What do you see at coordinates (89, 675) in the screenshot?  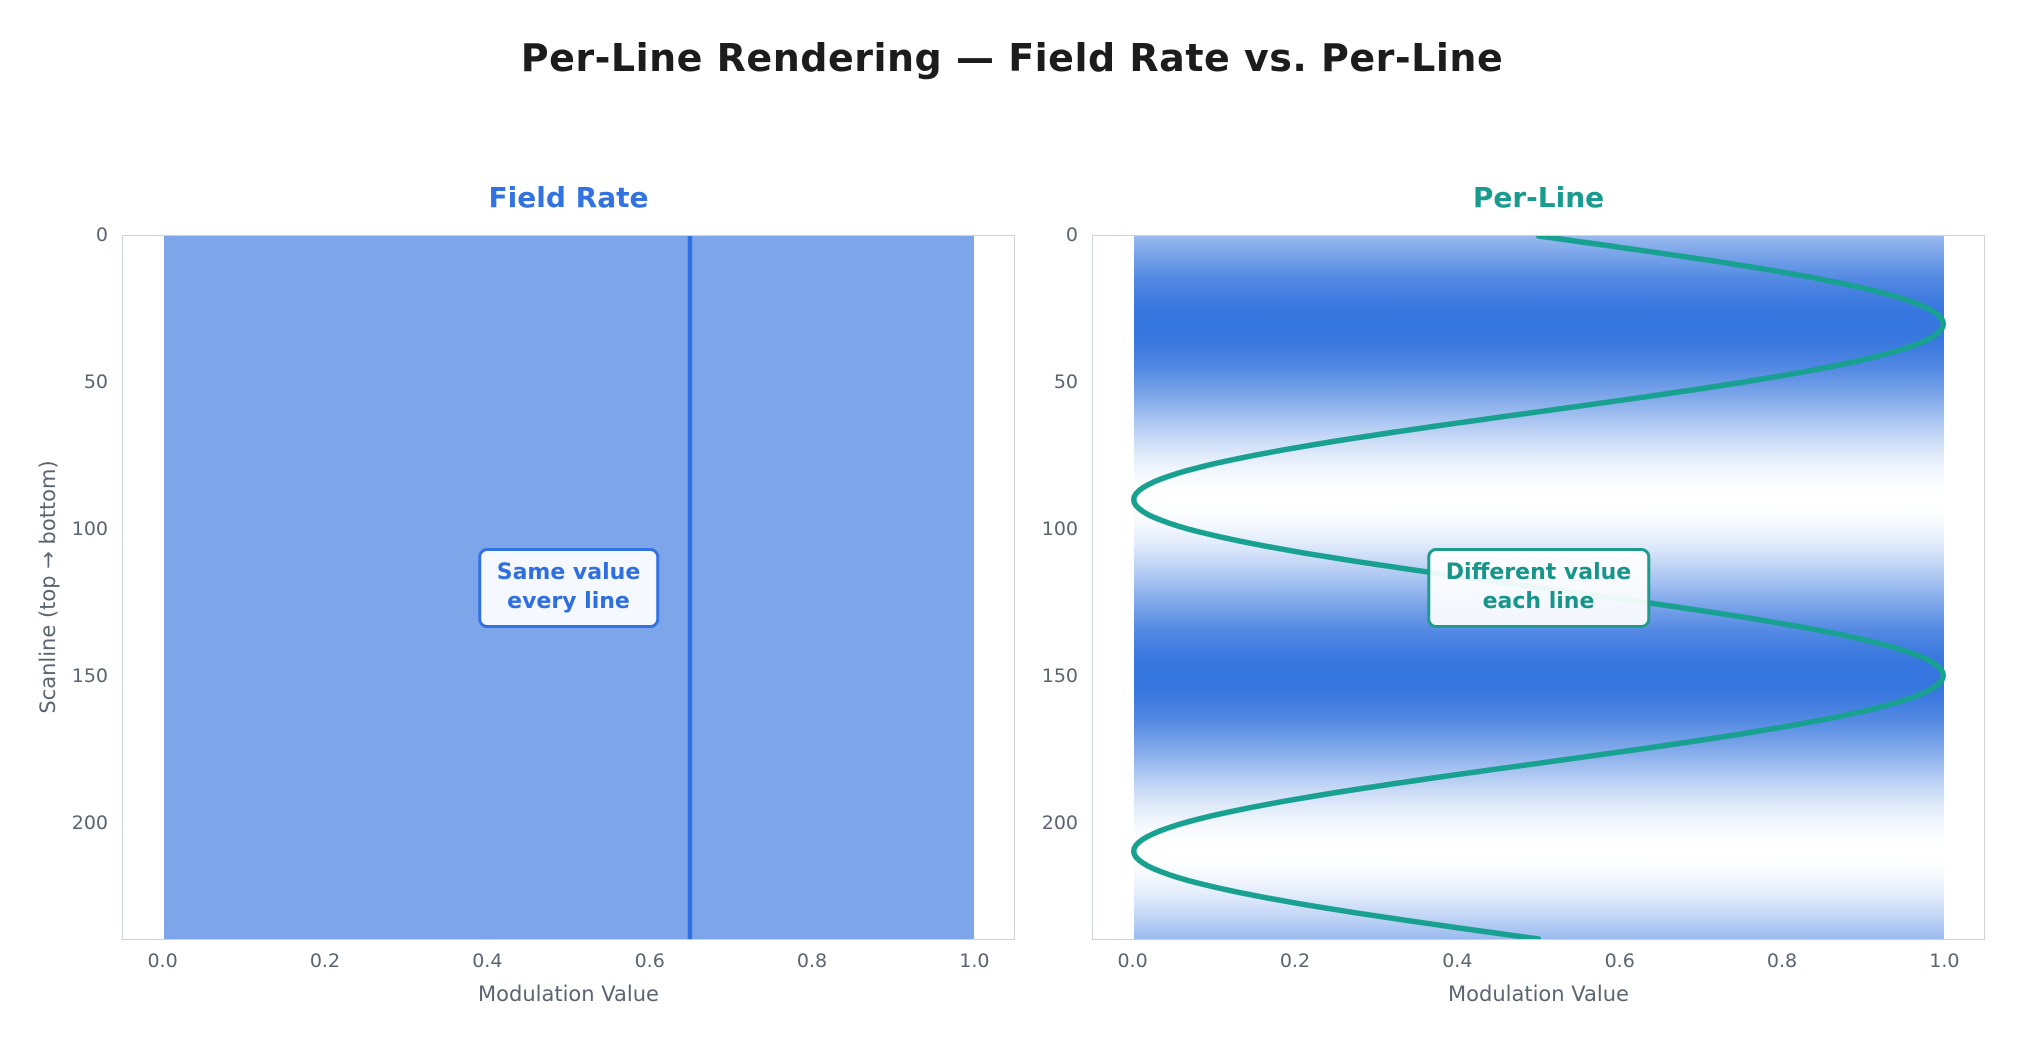 I see `field-rate-y-tick: 150` at bounding box center [89, 675].